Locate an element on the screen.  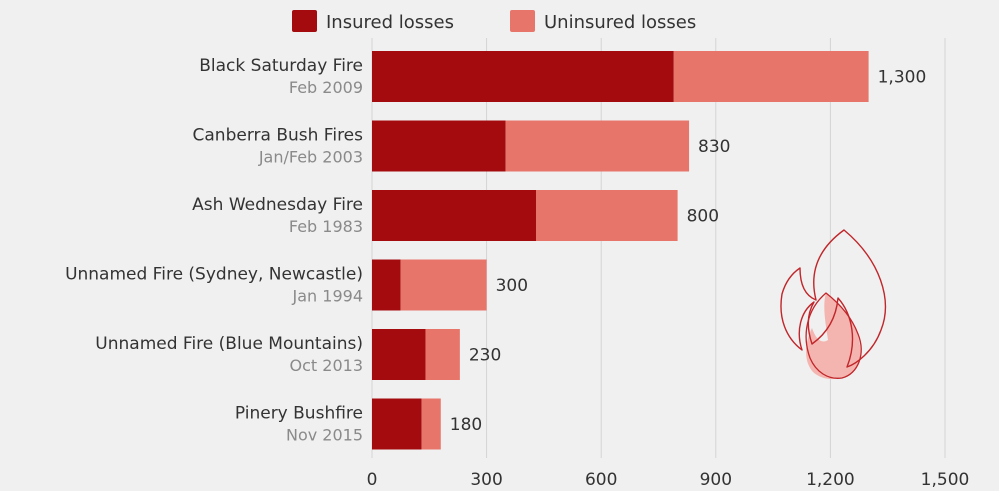
category-label: Pinery Bushfire is located at coordinates (299, 414).